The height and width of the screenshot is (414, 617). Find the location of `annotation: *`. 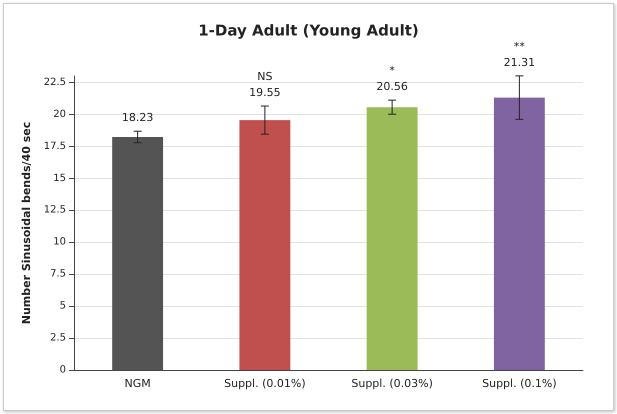

annotation: * is located at coordinates (392, 71).